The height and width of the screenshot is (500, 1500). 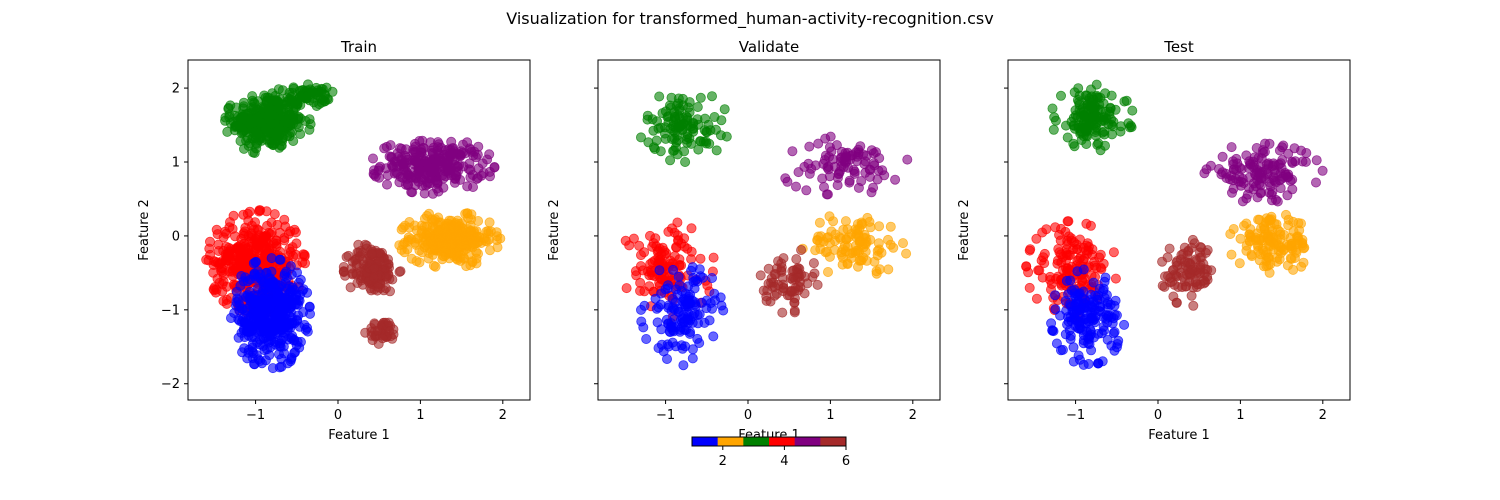 I want to click on colorbar-frame, so click(x=769, y=441).